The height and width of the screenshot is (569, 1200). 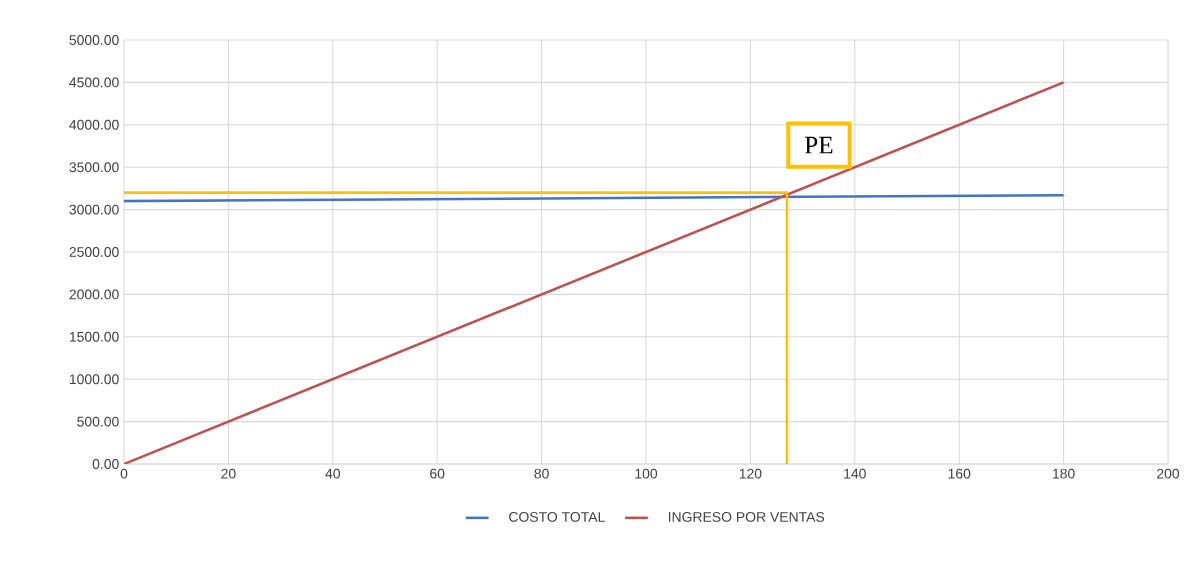 What do you see at coordinates (94, 167) in the screenshot?
I see `y-tick-label: 3500.00` at bounding box center [94, 167].